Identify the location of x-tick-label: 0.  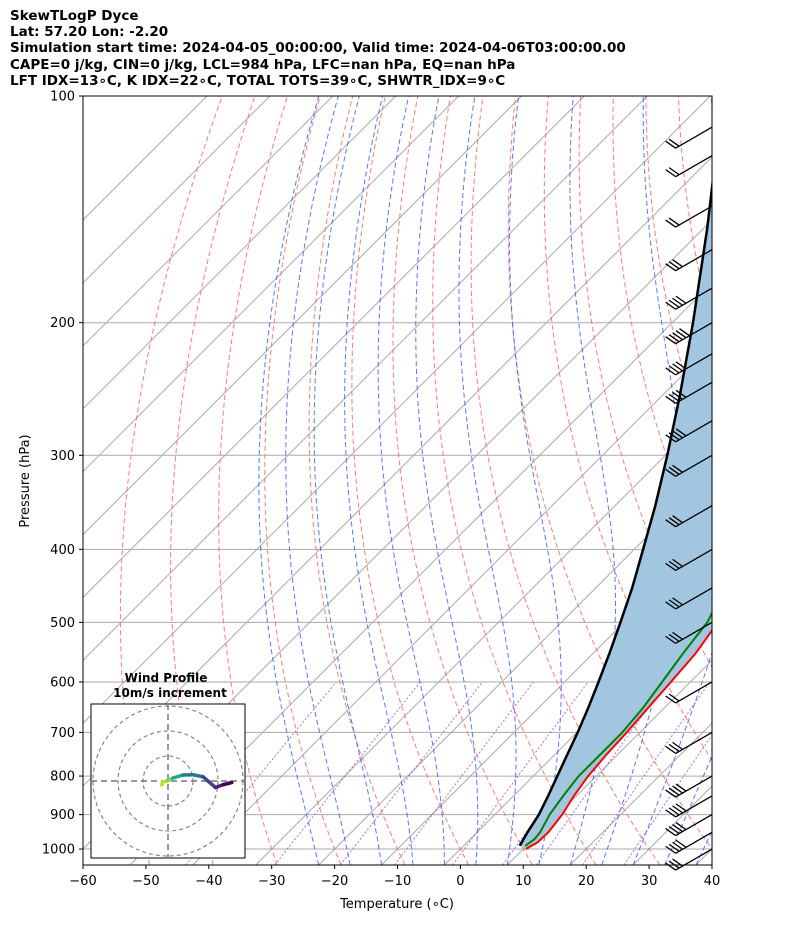
(460, 881).